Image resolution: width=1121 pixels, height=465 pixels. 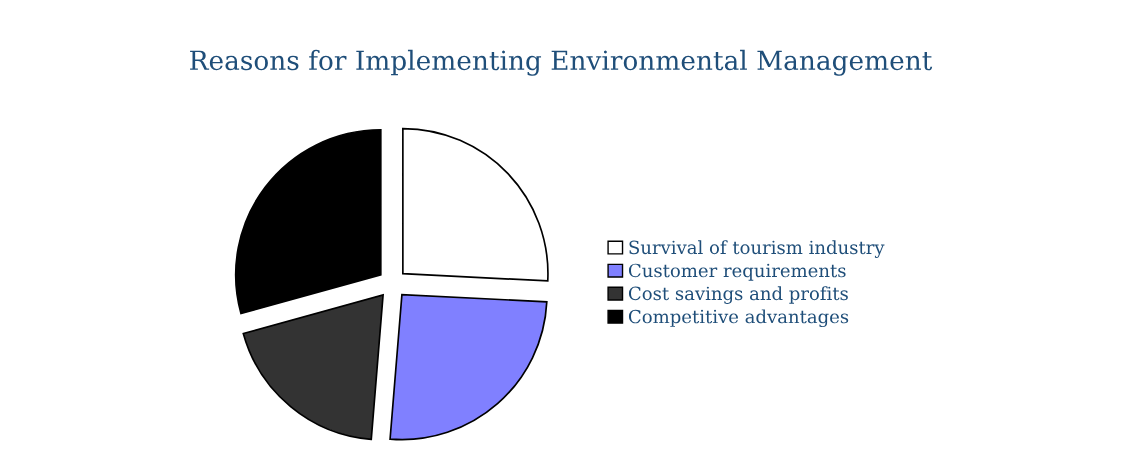 I want to click on legend-label: Competitive advantages, so click(x=738, y=318).